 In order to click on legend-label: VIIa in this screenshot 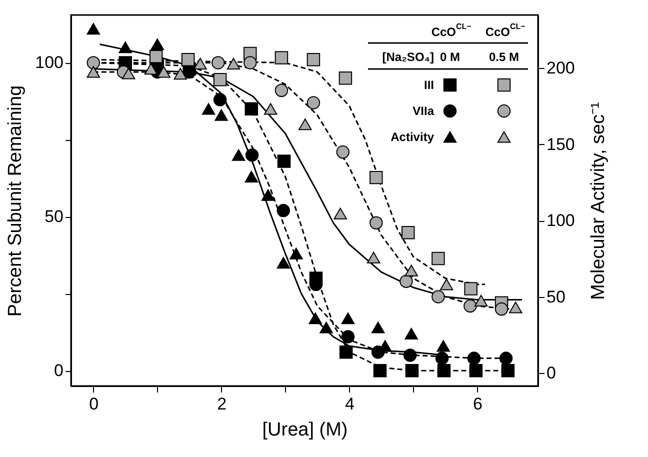, I will do `click(423, 111)`.